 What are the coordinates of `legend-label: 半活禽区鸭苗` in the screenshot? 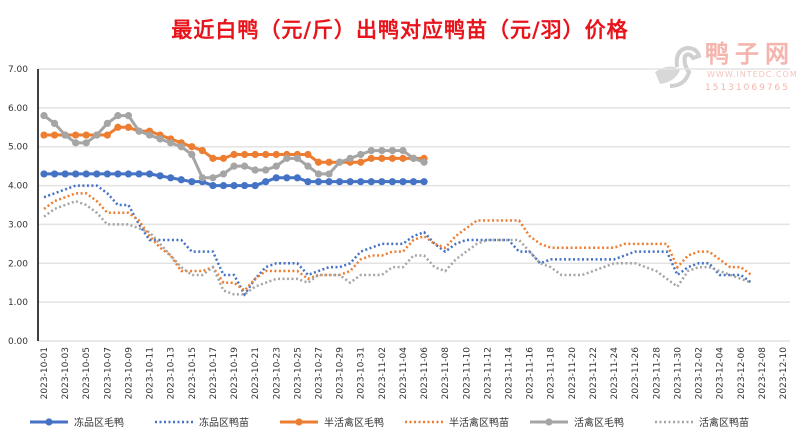 It's located at (479, 422).